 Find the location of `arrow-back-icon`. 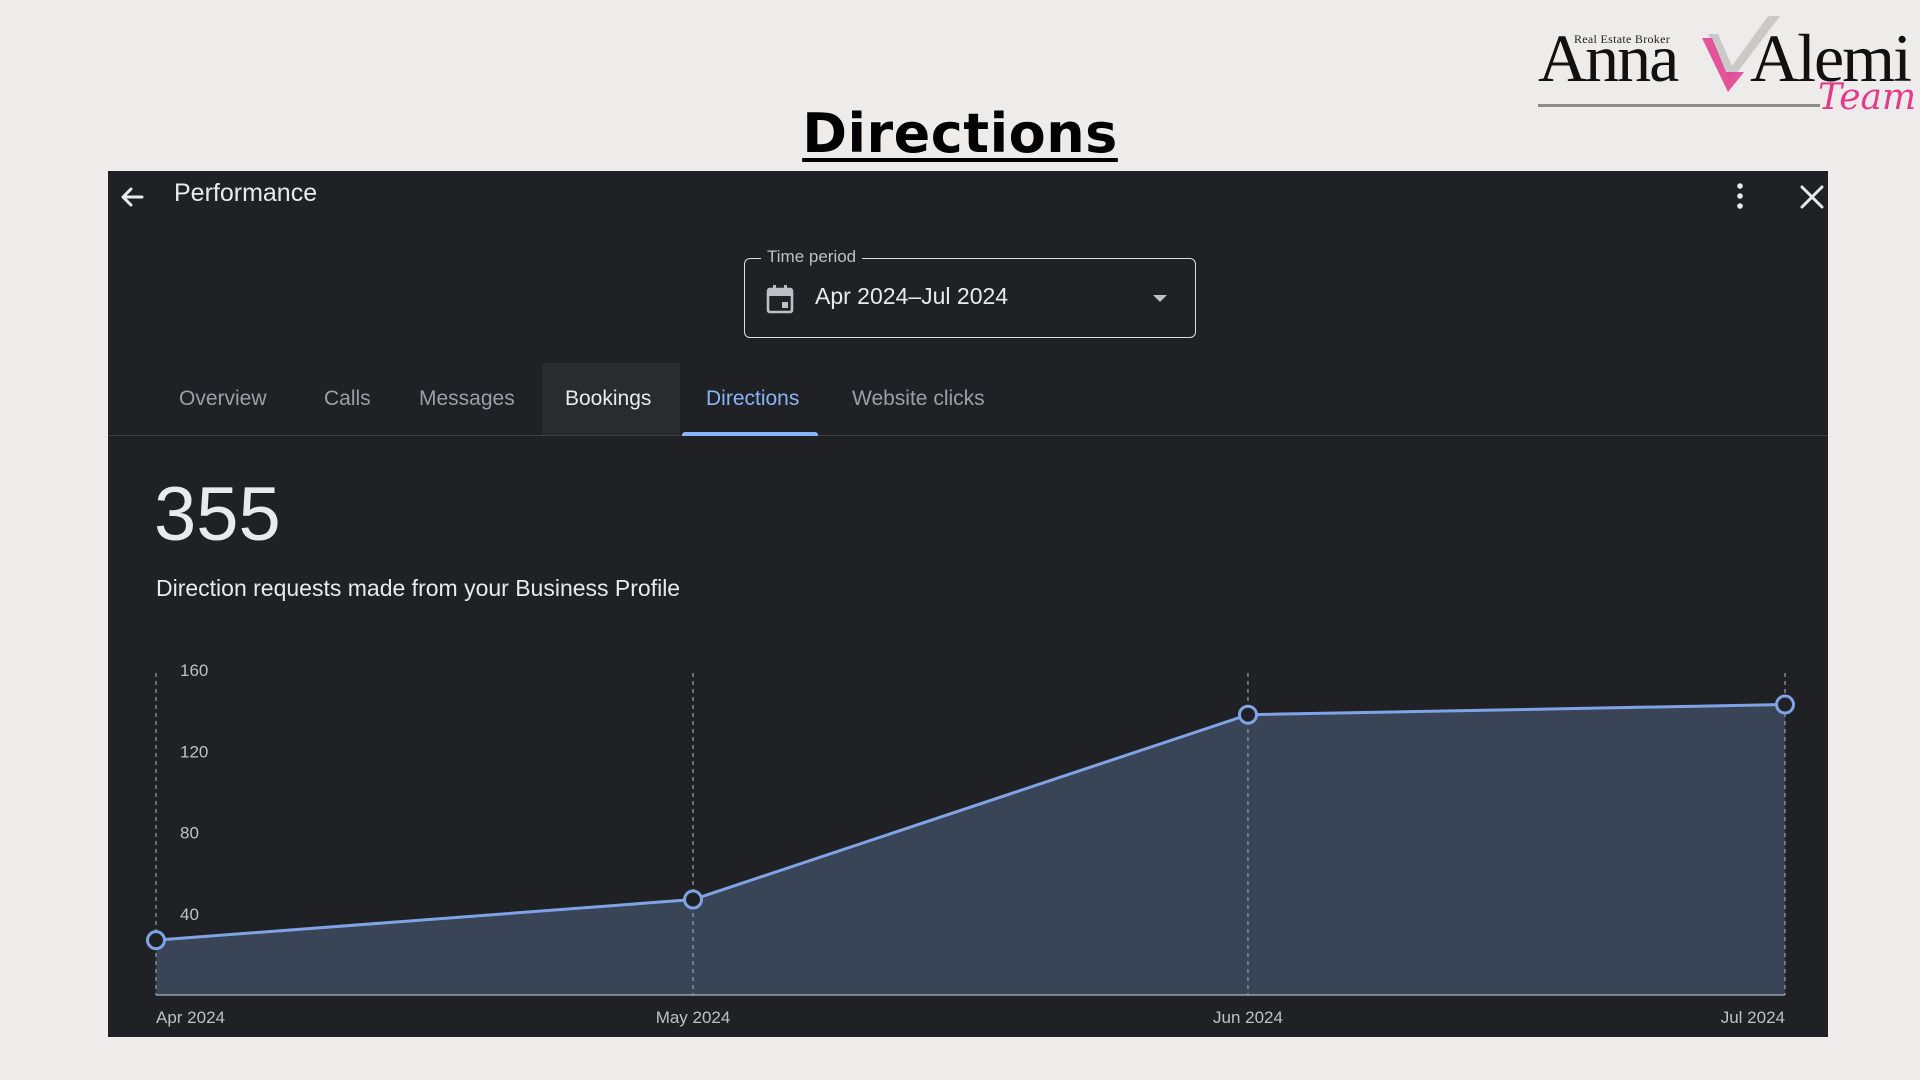

arrow-back-icon is located at coordinates (132, 197).